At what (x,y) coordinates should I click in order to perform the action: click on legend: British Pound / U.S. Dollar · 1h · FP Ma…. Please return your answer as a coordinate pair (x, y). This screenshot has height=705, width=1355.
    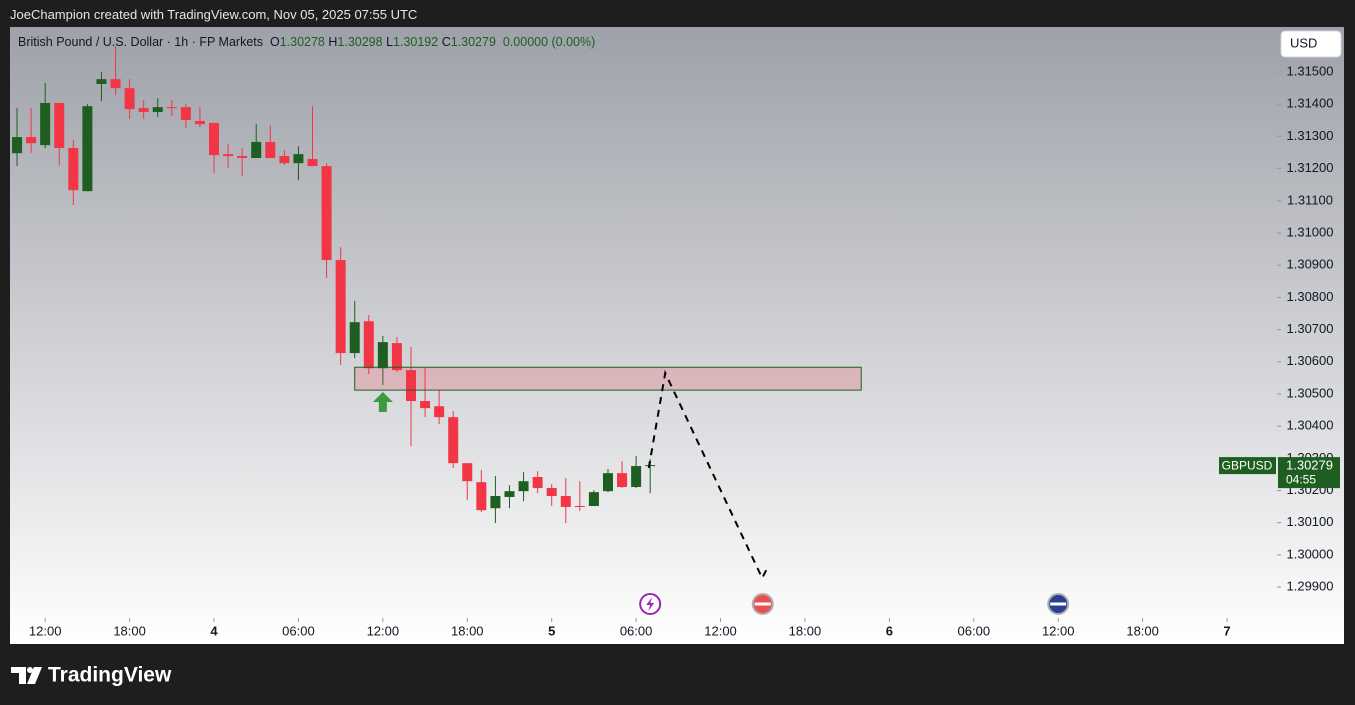
    Looking at the image, I should click on (306, 42).